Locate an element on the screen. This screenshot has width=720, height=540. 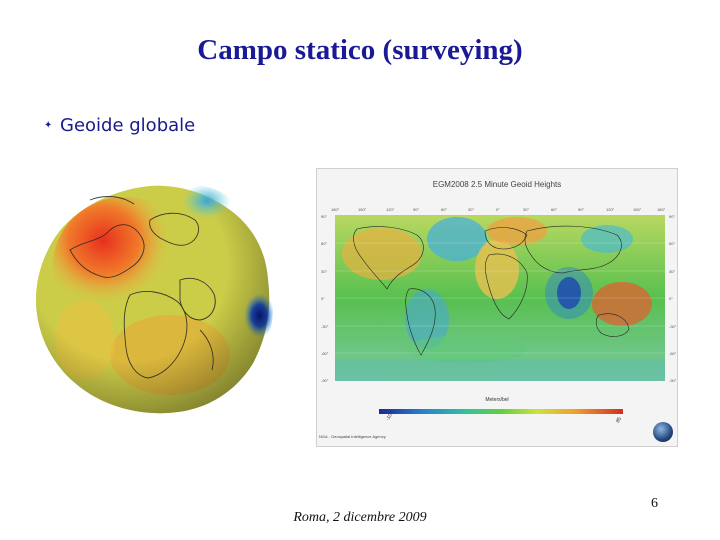
agency-logo-icon is located at coordinates (663, 432).